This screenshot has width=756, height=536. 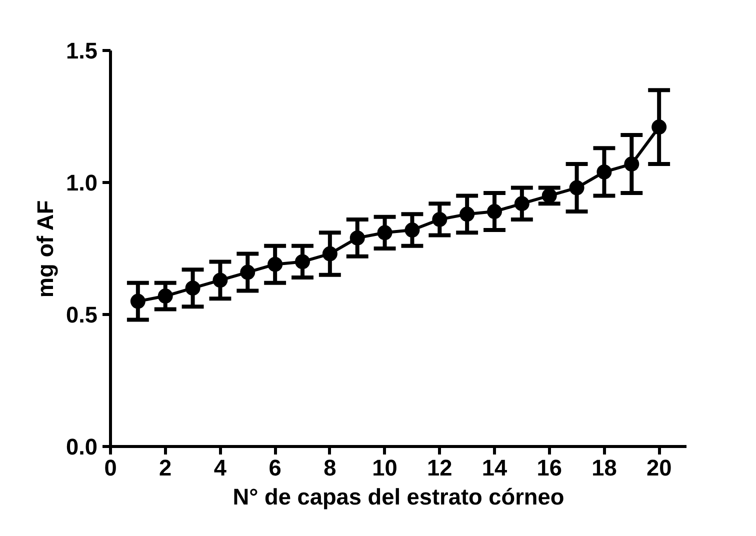 I want to click on x-tick-label: 8, so click(x=330, y=467).